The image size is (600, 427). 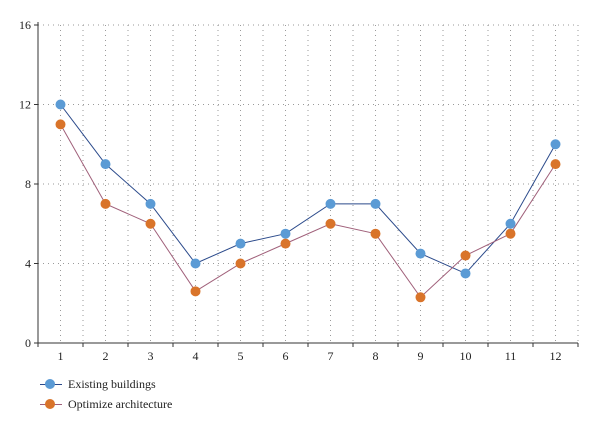 What do you see at coordinates (421, 356) in the screenshot?
I see `x-tick-label-9: 9` at bounding box center [421, 356].